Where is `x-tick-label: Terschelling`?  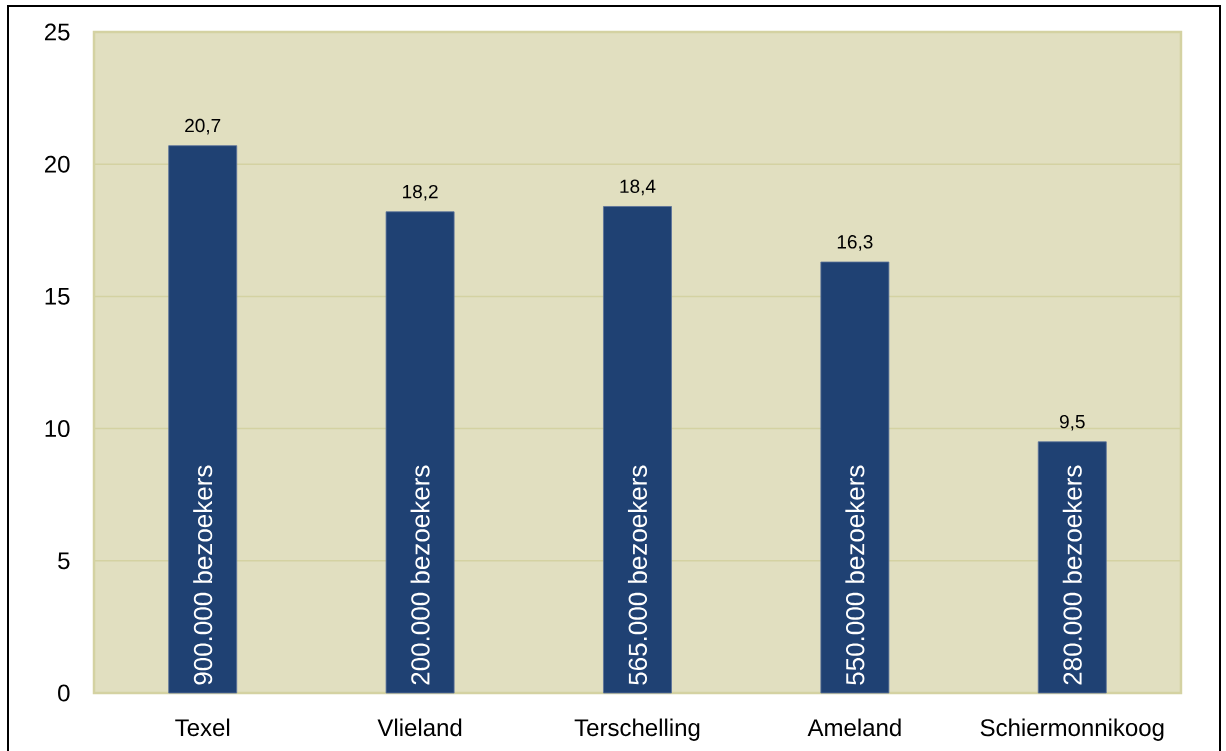 x-tick-label: Terschelling is located at coordinates (637, 729).